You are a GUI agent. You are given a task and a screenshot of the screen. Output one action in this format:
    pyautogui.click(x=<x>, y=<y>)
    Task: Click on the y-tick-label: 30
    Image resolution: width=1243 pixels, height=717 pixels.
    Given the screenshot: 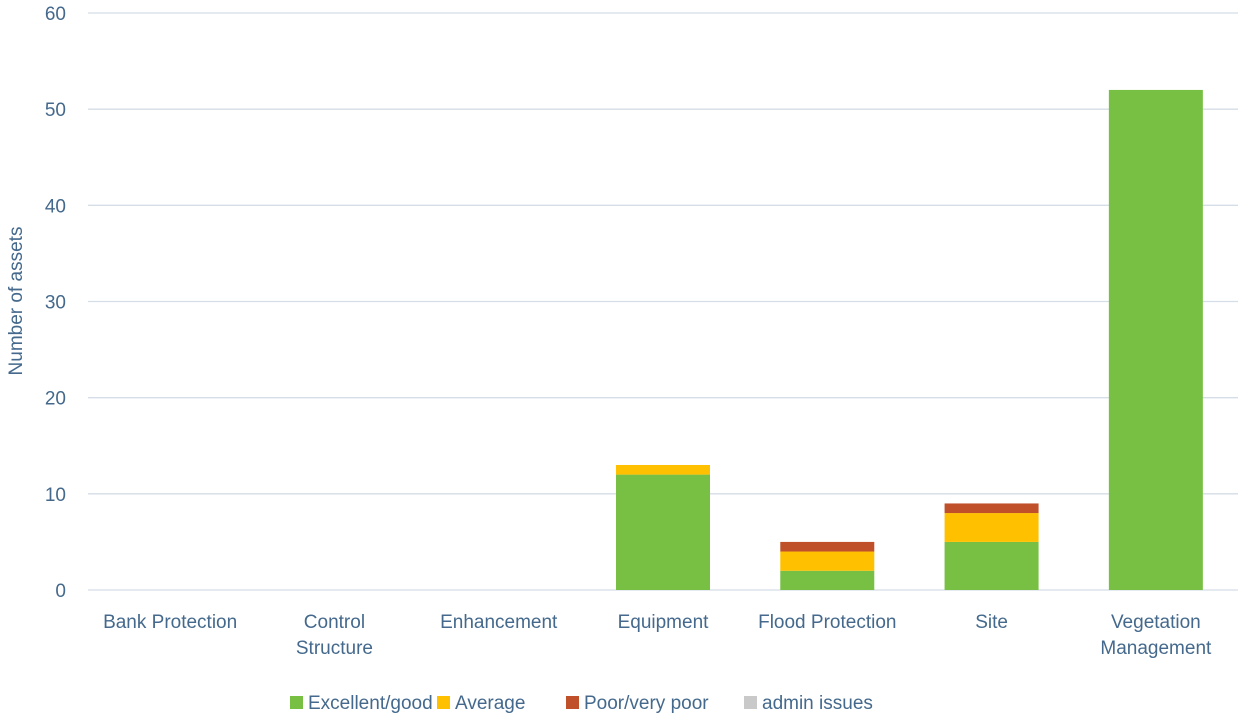 What is the action you would take?
    pyautogui.click(x=55, y=303)
    